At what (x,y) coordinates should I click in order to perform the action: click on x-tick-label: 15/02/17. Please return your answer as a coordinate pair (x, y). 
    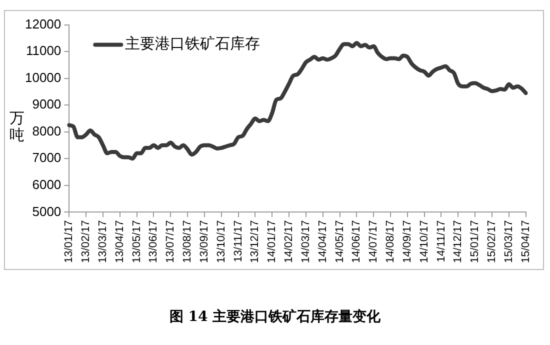
    Looking at the image, I should click on (492, 242).